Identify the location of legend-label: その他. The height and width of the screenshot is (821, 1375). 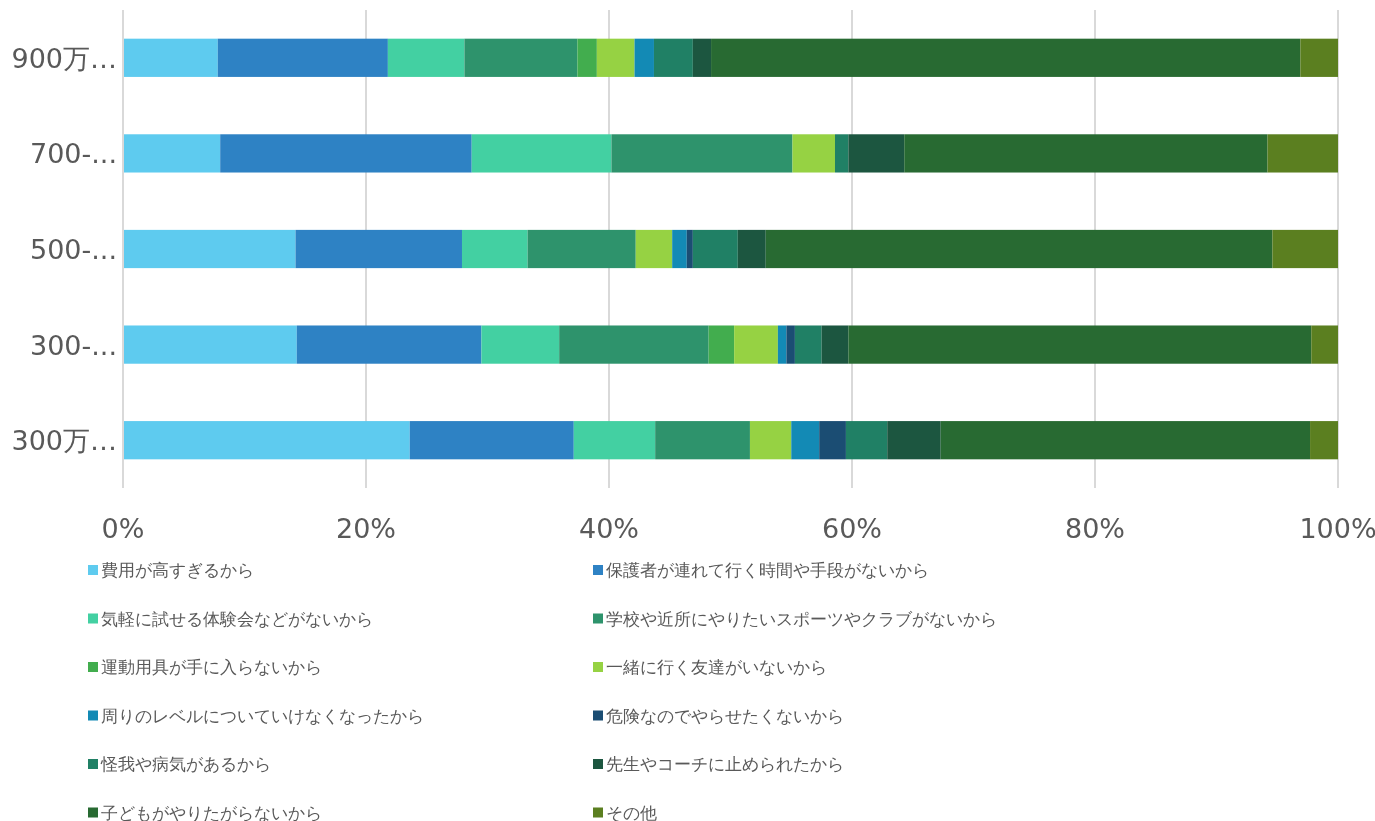
(631, 811).